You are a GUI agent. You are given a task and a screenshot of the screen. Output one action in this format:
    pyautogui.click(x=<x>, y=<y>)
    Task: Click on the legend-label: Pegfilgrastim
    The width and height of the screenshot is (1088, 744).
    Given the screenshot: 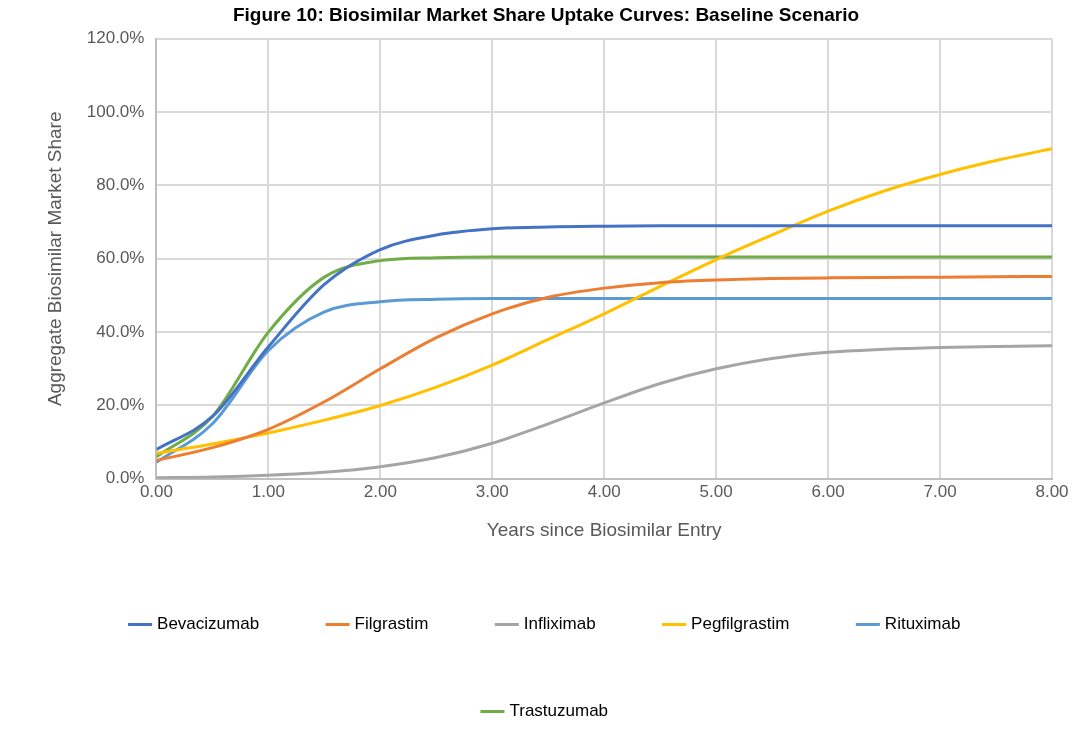 What is the action you would take?
    pyautogui.click(x=740, y=624)
    